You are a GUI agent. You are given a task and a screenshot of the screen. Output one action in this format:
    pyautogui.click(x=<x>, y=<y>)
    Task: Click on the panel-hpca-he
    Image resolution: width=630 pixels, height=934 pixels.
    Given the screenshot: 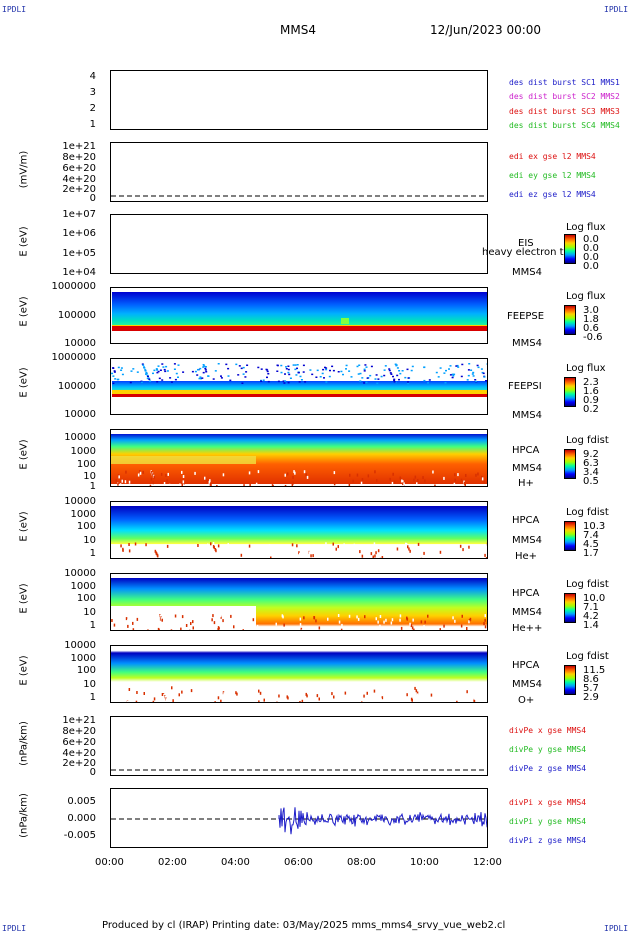 What is the action you would take?
    pyautogui.click(x=299, y=530)
    